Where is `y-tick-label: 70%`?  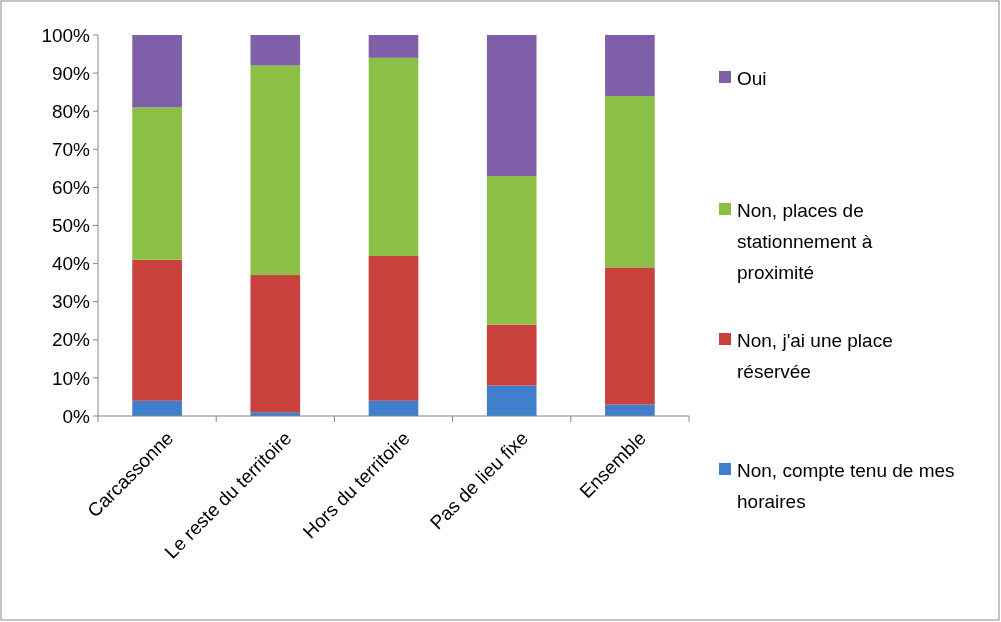
y-tick-label: 70% is located at coordinates (71, 149).